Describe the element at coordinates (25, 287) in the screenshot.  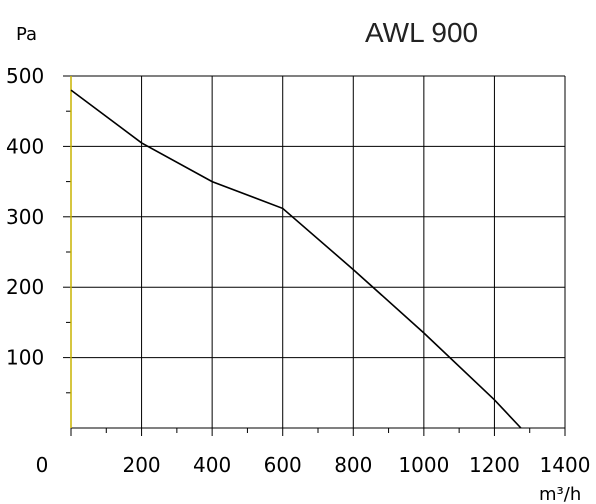
I see `y-tick-label-200: 200` at that location.